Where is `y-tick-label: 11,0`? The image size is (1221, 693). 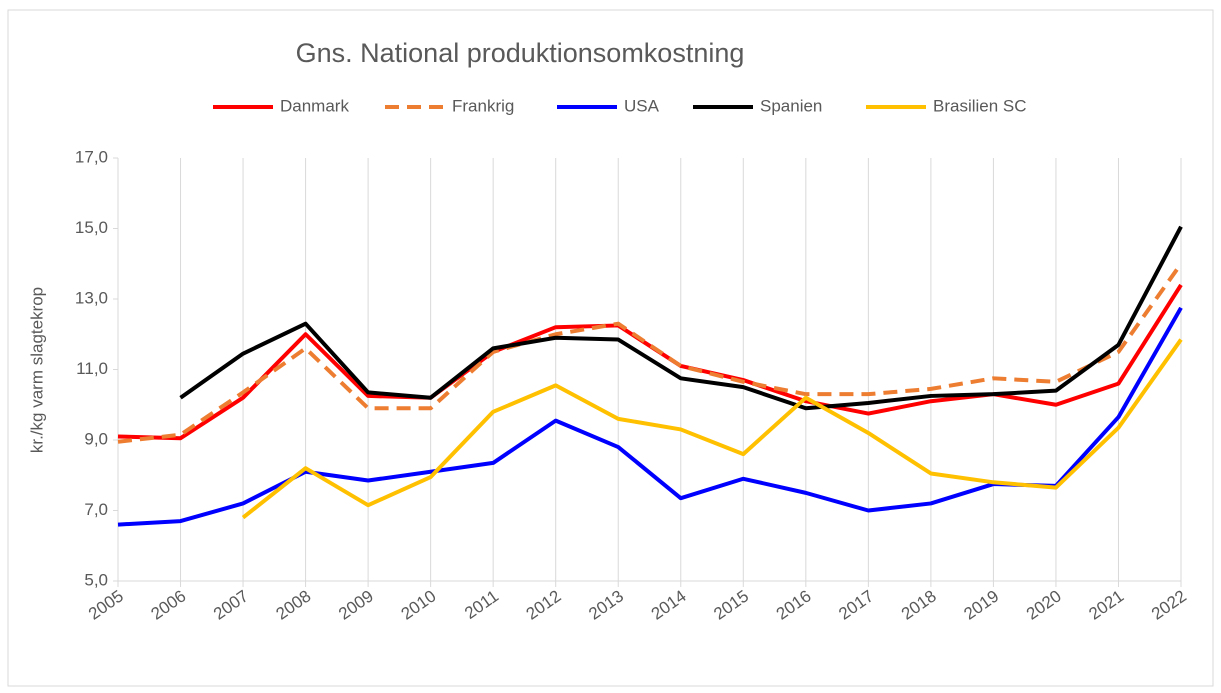 y-tick-label: 11,0 is located at coordinates (92, 368).